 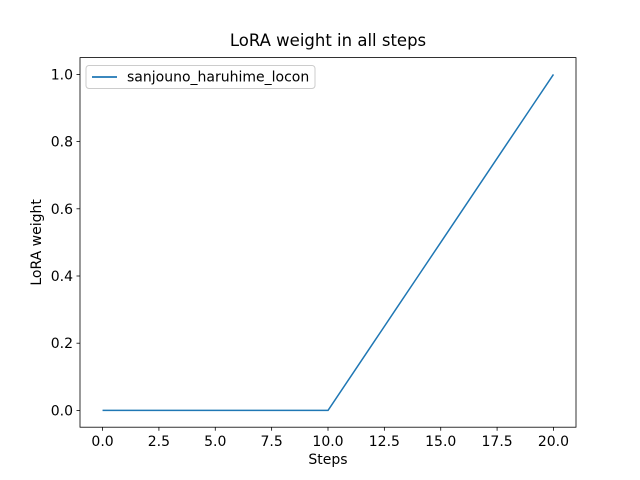 I want to click on y-tick-label: 0.4, so click(x=62, y=277).